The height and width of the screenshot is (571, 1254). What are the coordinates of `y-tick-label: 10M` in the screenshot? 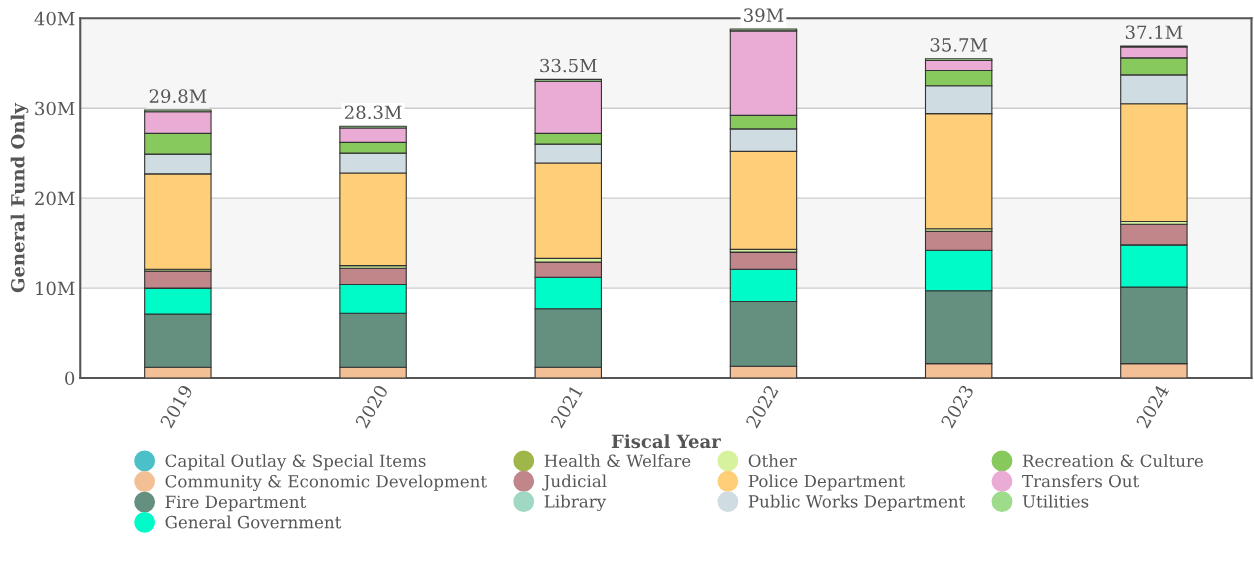 It's located at (55, 288).